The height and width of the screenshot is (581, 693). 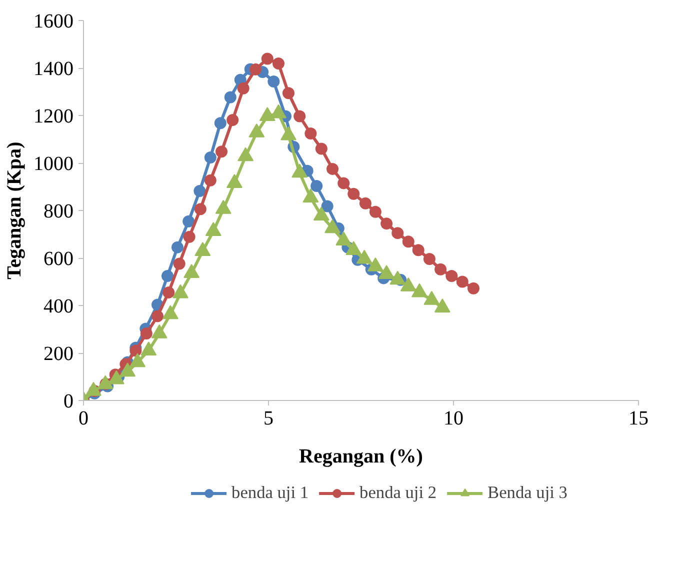 I want to click on x-axis-title: Regangan (%), so click(x=361, y=457).